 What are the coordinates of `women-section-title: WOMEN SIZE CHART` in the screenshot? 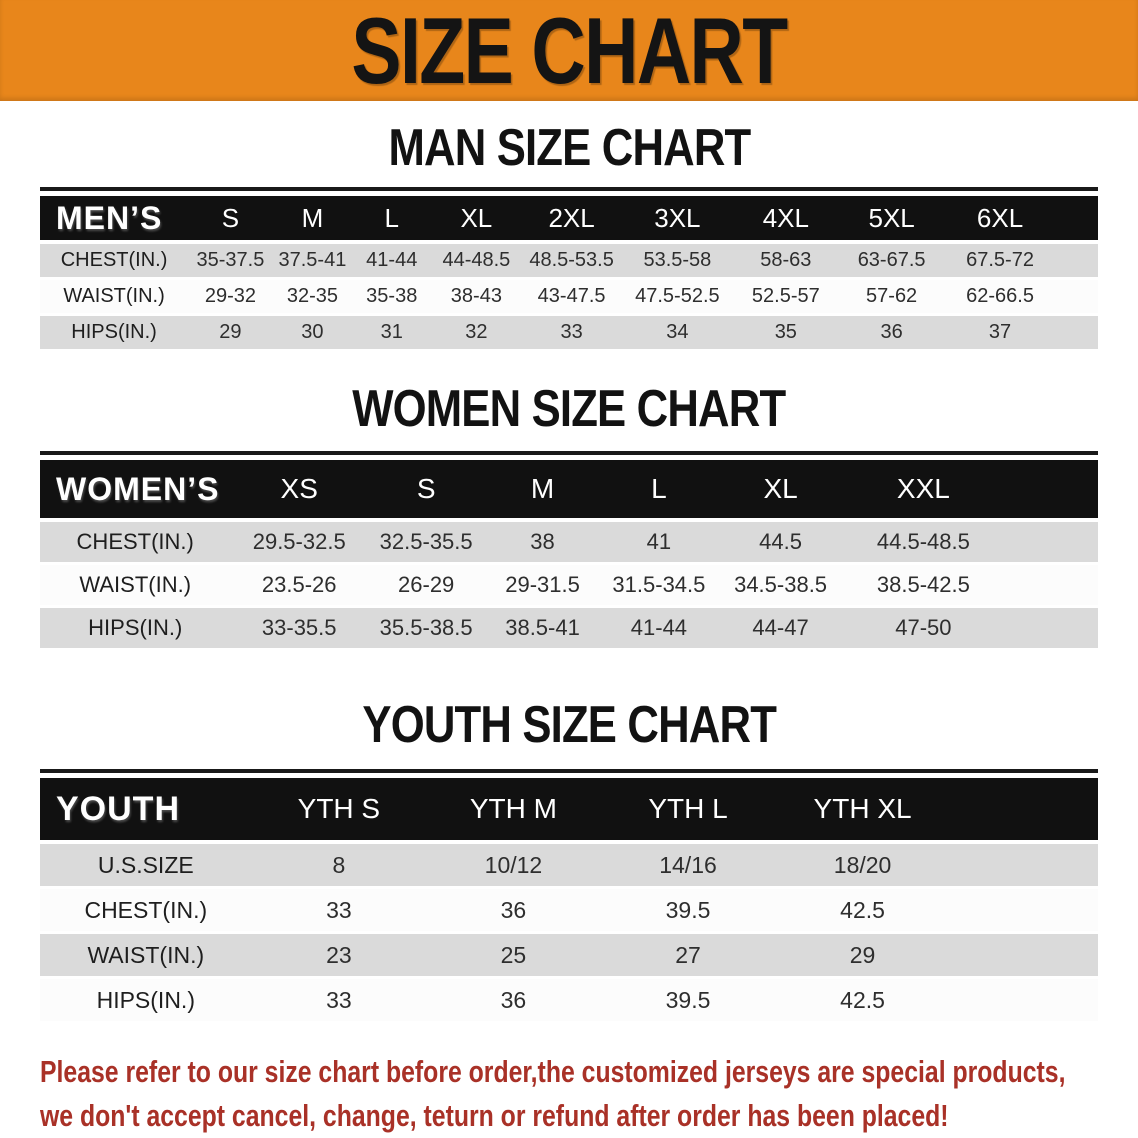 It's located at (569, 409).